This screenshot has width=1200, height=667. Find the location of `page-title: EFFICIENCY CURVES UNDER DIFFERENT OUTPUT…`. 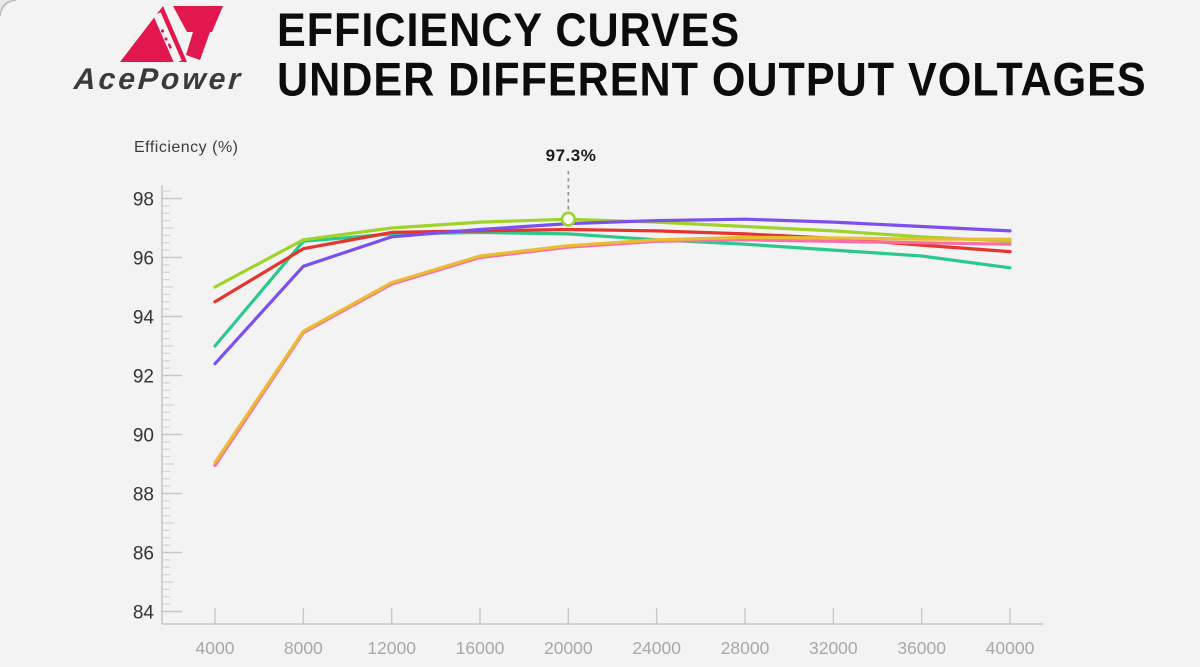

page-title: EFFICIENCY CURVES UNDER DIFFERENT OUTPUT… is located at coordinates (712, 55).